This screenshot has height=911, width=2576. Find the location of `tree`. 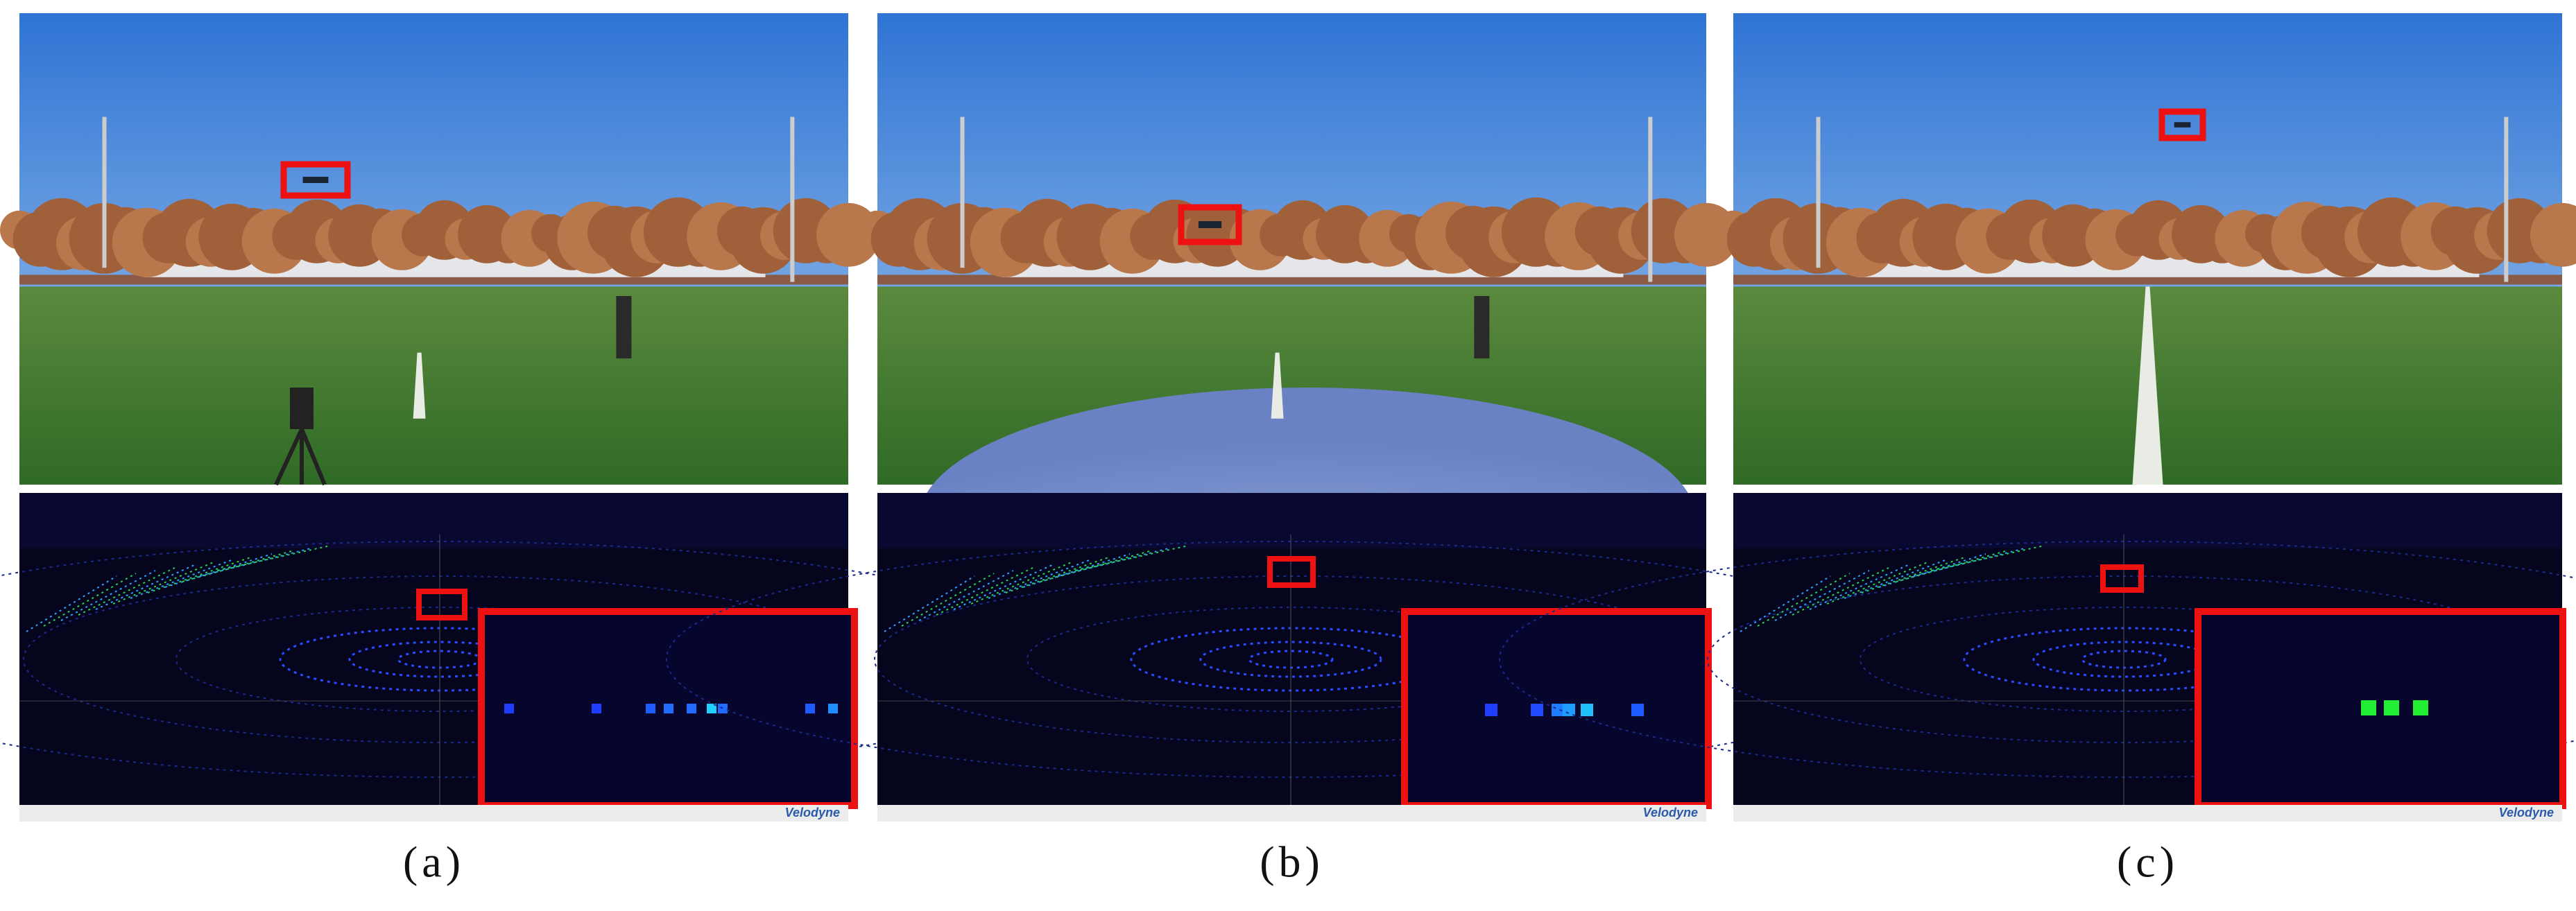

tree is located at coordinates (2553, 234).